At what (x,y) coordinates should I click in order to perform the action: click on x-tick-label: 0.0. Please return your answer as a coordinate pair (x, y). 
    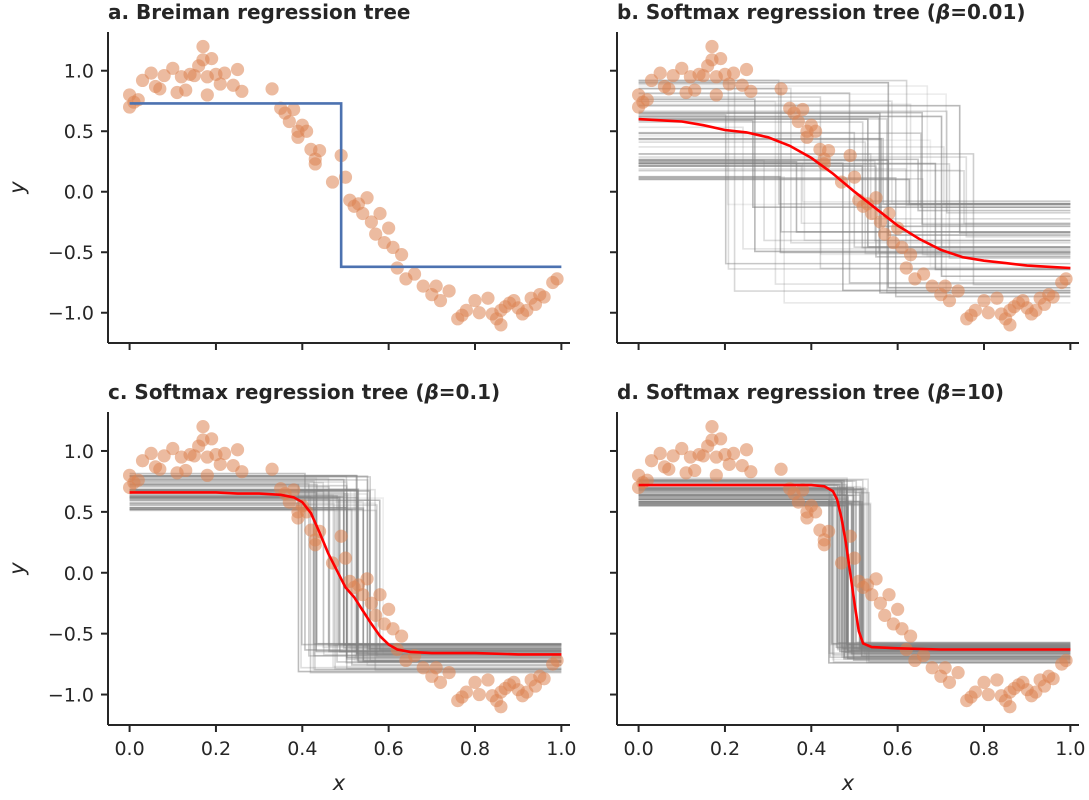
    Looking at the image, I should click on (638, 749).